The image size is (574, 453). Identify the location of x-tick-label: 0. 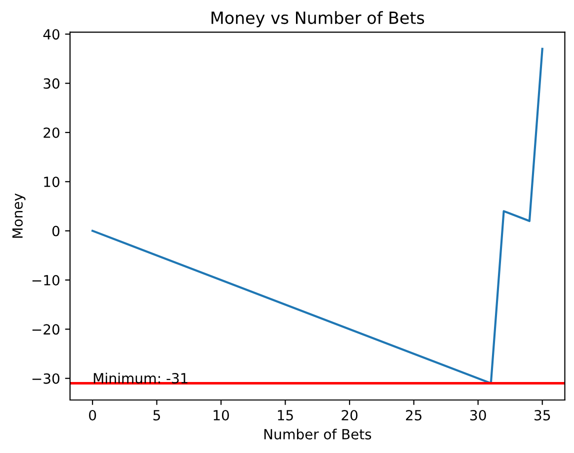
(92, 415).